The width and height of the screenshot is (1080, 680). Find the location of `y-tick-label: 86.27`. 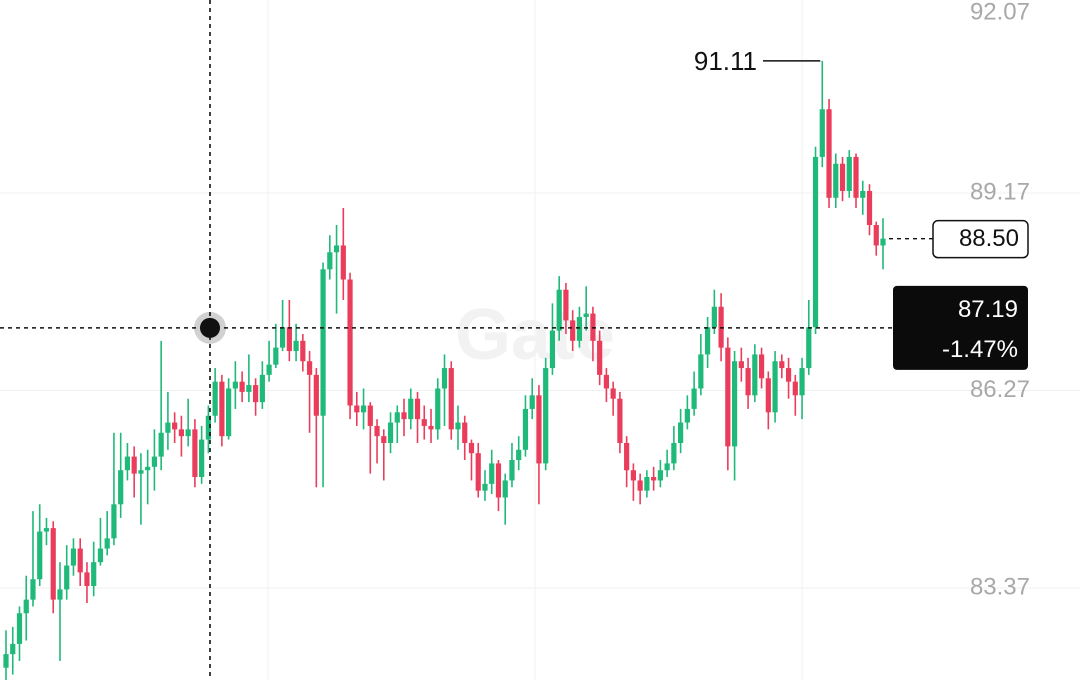

y-tick-label: 86.27 is located at coordinates (1000, 389).